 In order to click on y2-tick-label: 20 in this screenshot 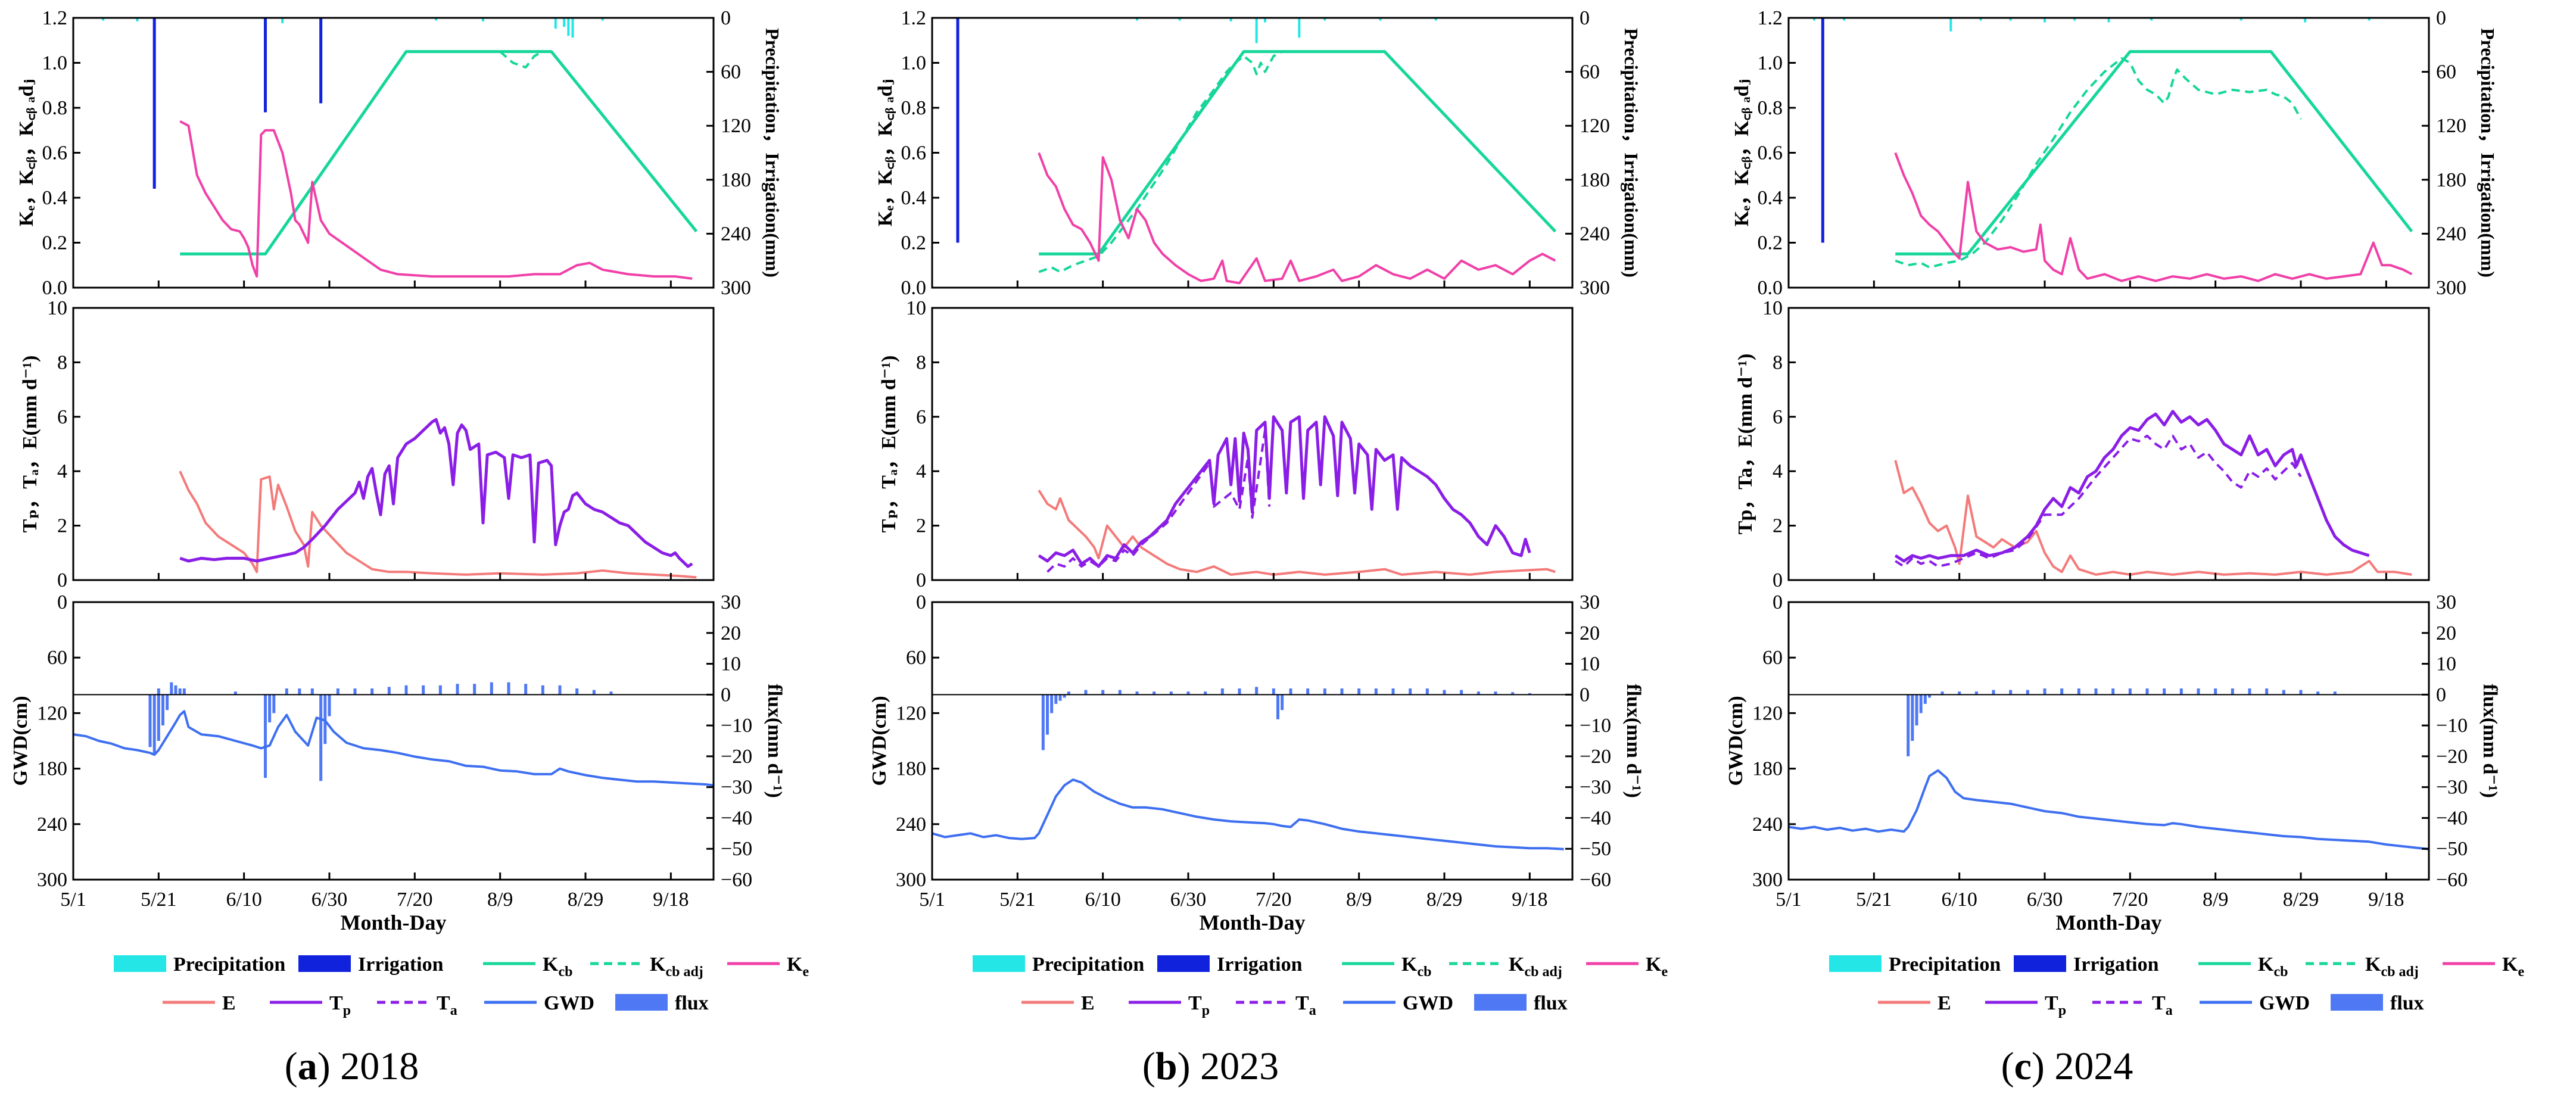, I will do `click(2446, 633)`.